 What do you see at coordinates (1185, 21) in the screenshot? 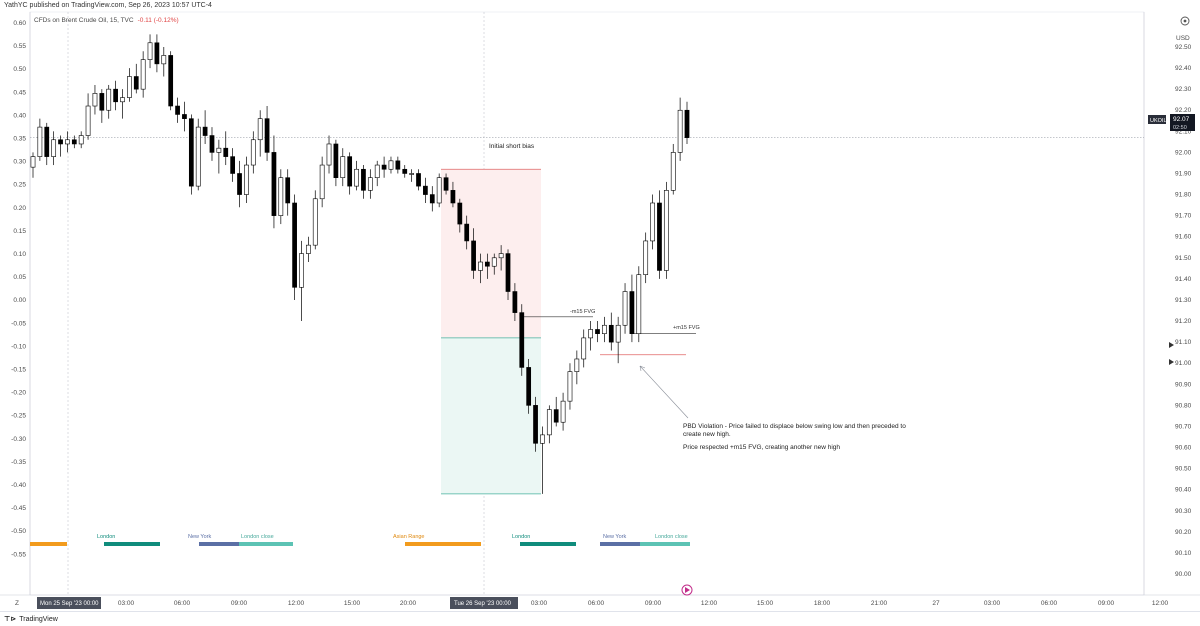
I see `gear-button` at bounding box center [1185, 21].